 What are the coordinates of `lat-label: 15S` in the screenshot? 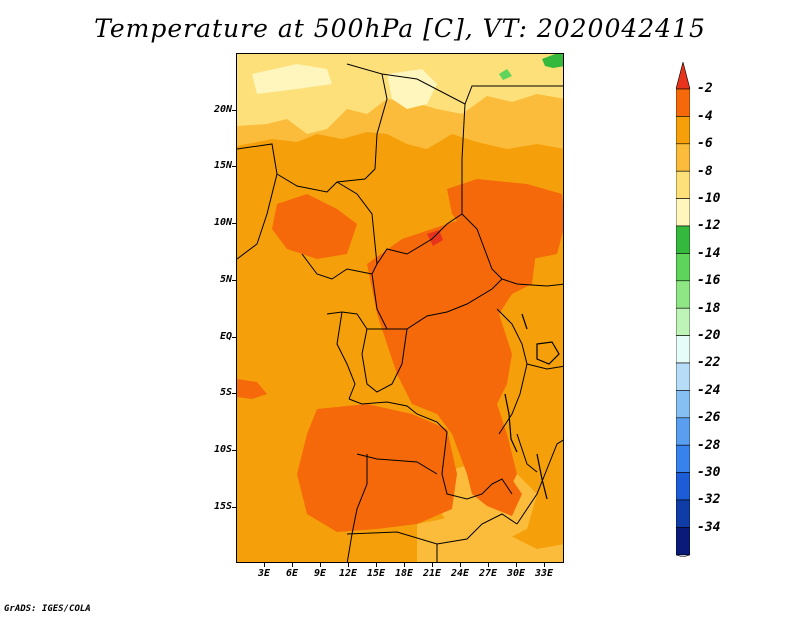 It's located at (222, 506).